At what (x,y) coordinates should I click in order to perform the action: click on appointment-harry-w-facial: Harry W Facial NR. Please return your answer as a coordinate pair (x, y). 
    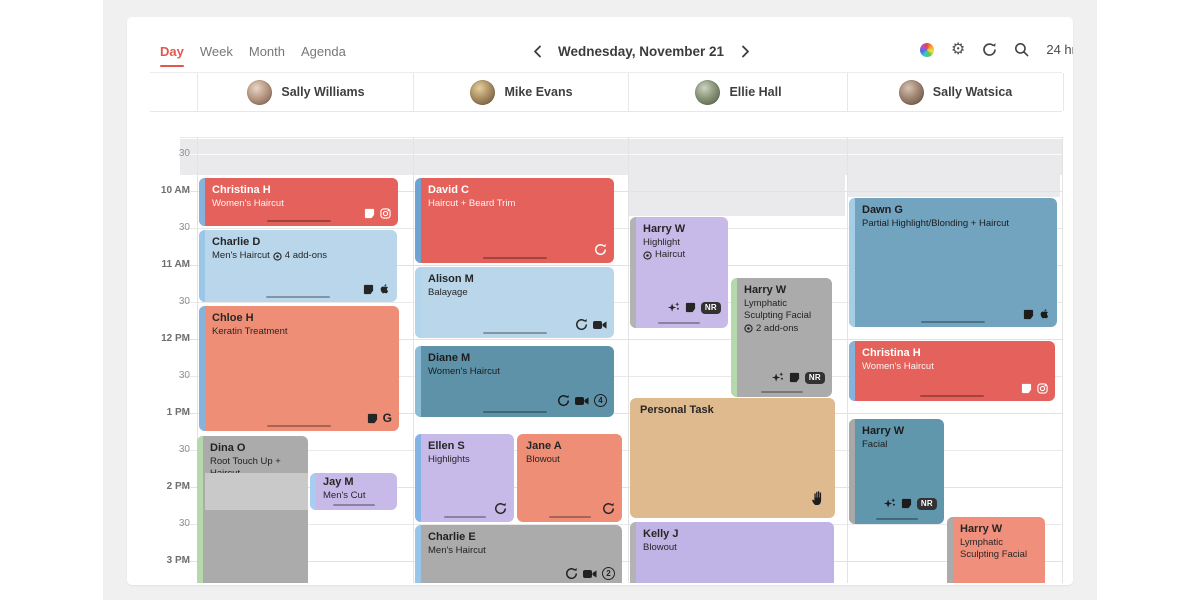
    Looking at the image, I should click on (896, 471).